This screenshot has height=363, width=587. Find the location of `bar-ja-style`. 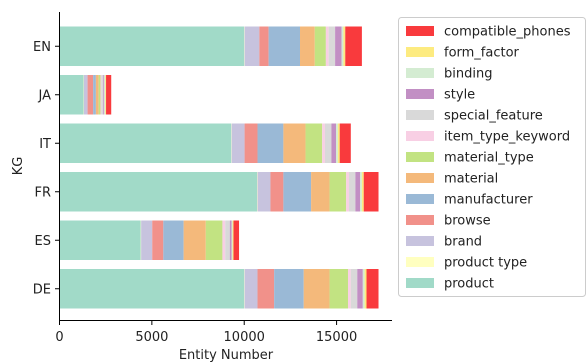

bar-ja-style is located at coordinates (104, 95).